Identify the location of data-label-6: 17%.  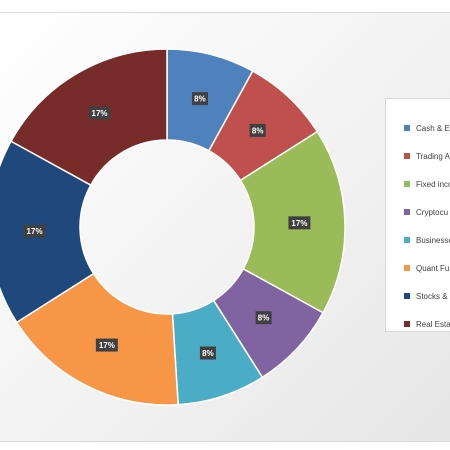
(106, 345).